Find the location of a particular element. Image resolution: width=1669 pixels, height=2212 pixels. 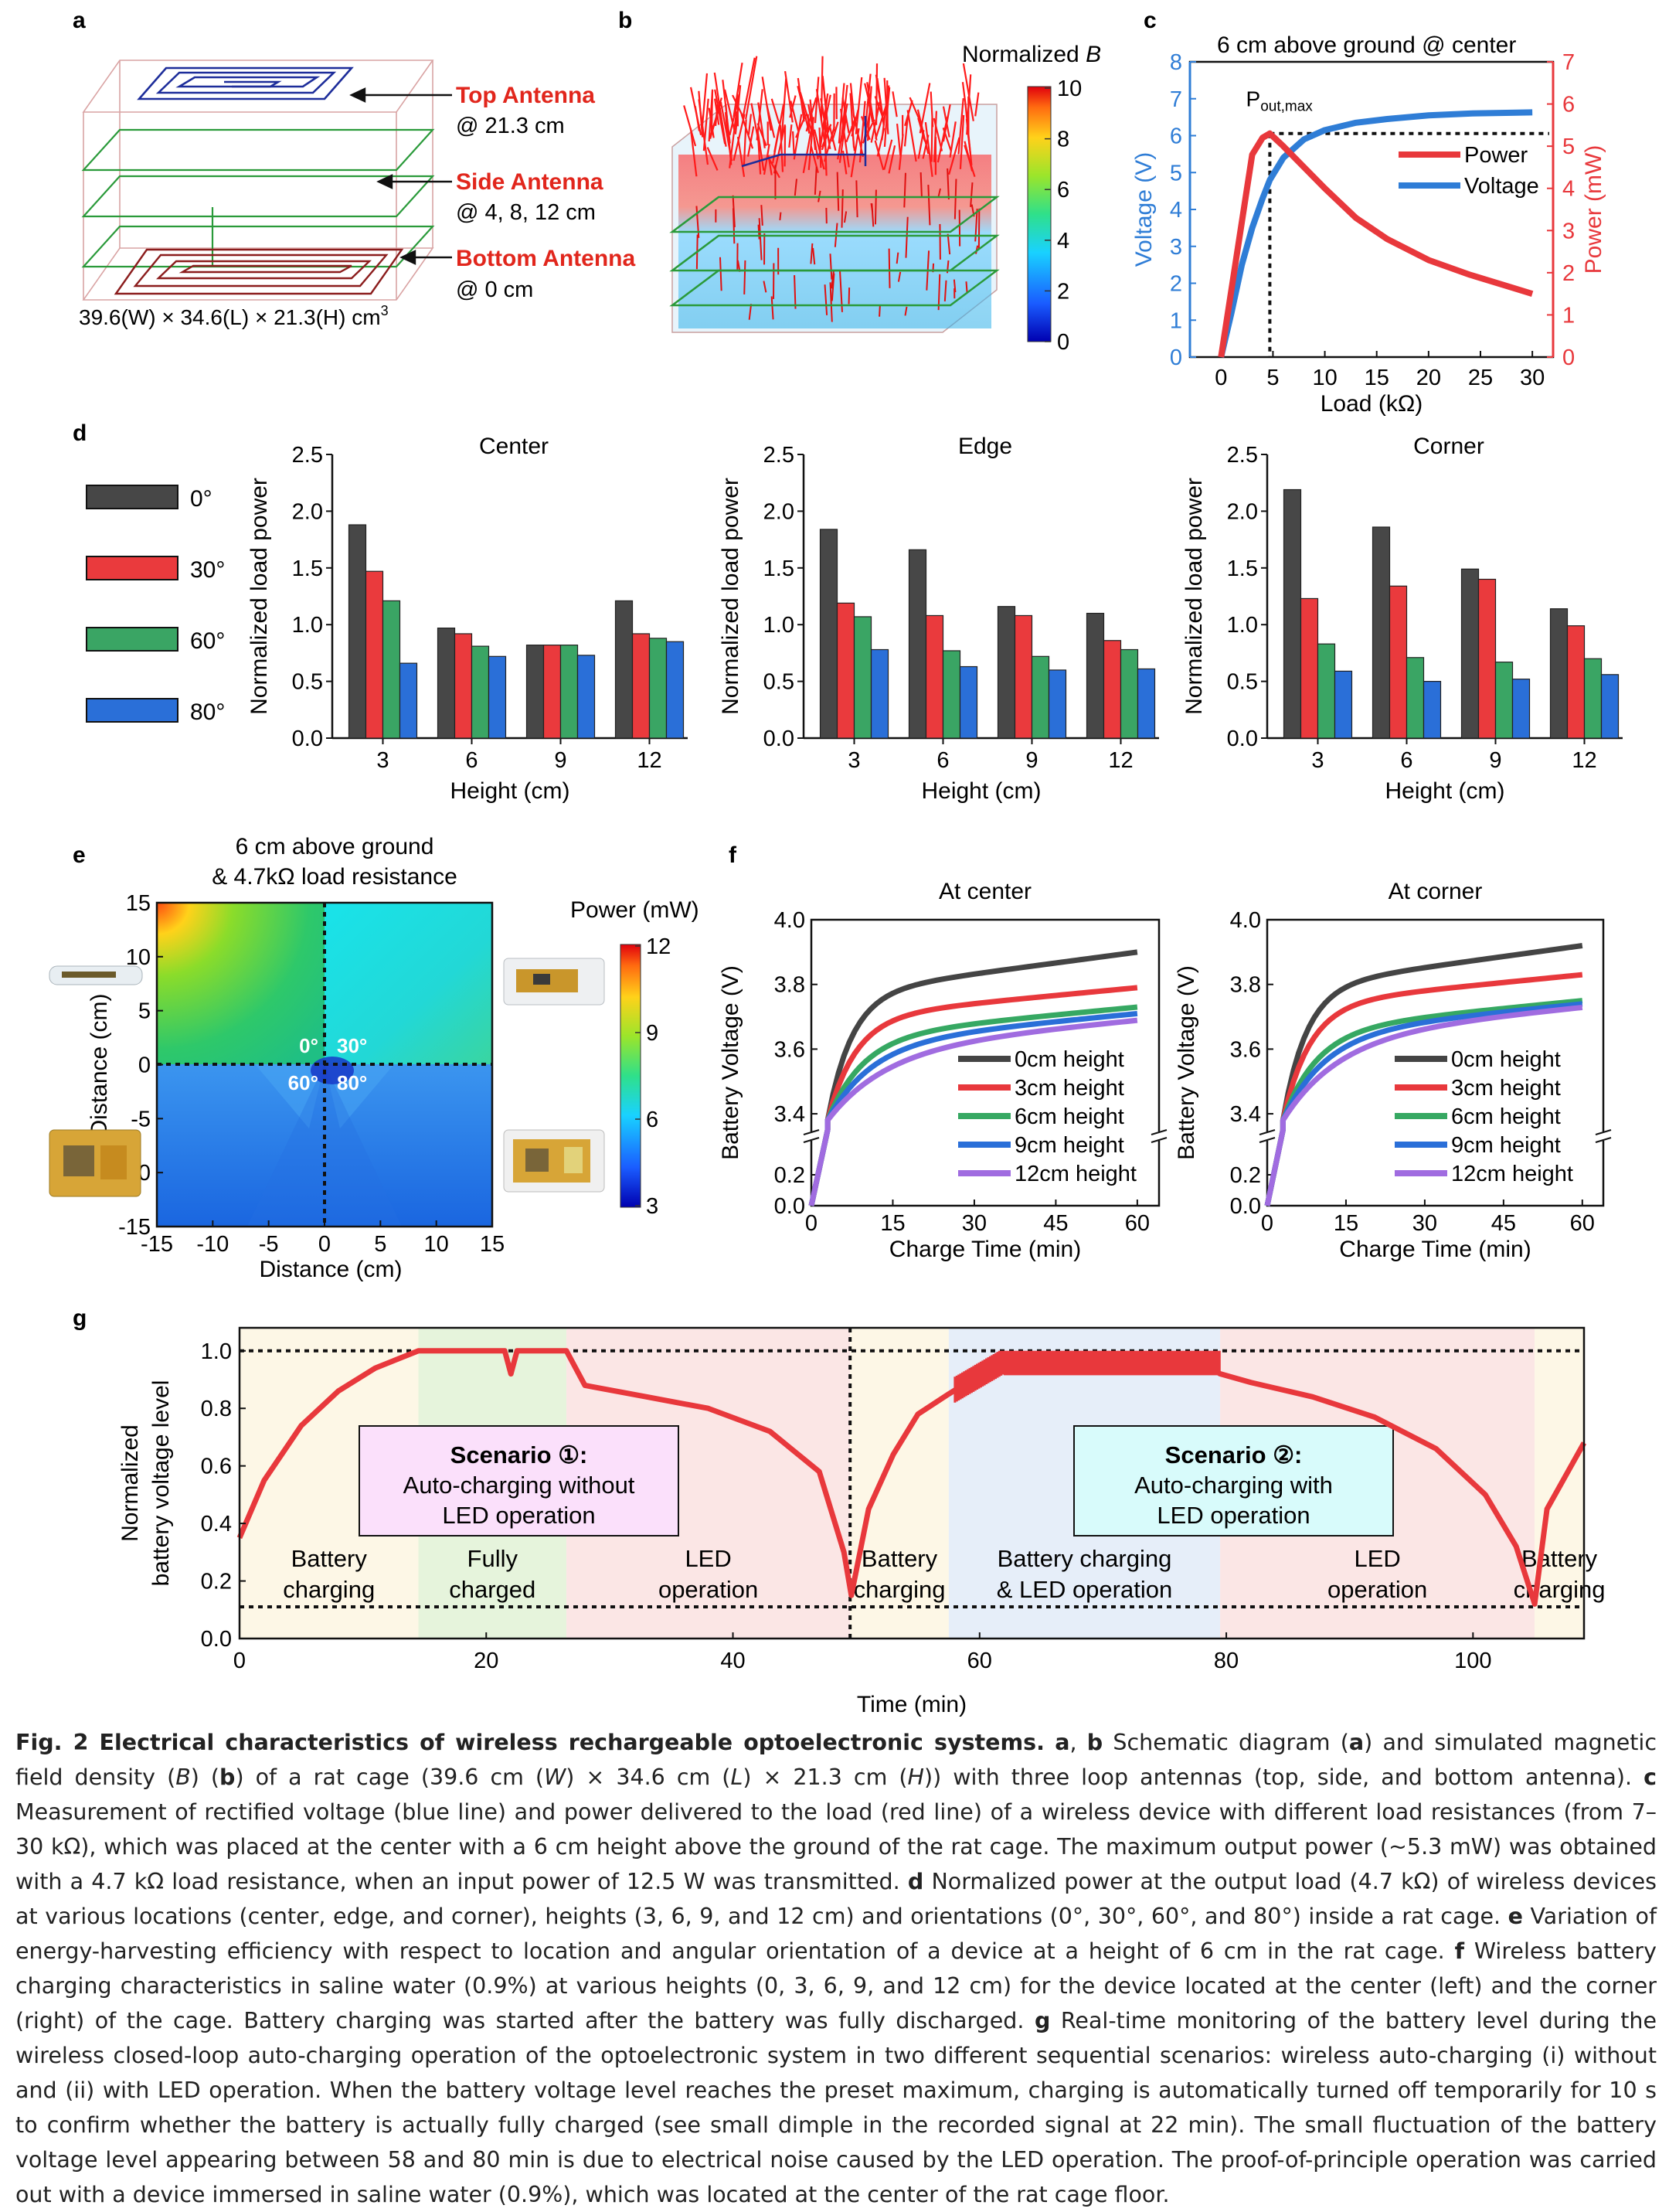

top-antenna-height: @ 21.3 cm is located at coordinates (510, 126).